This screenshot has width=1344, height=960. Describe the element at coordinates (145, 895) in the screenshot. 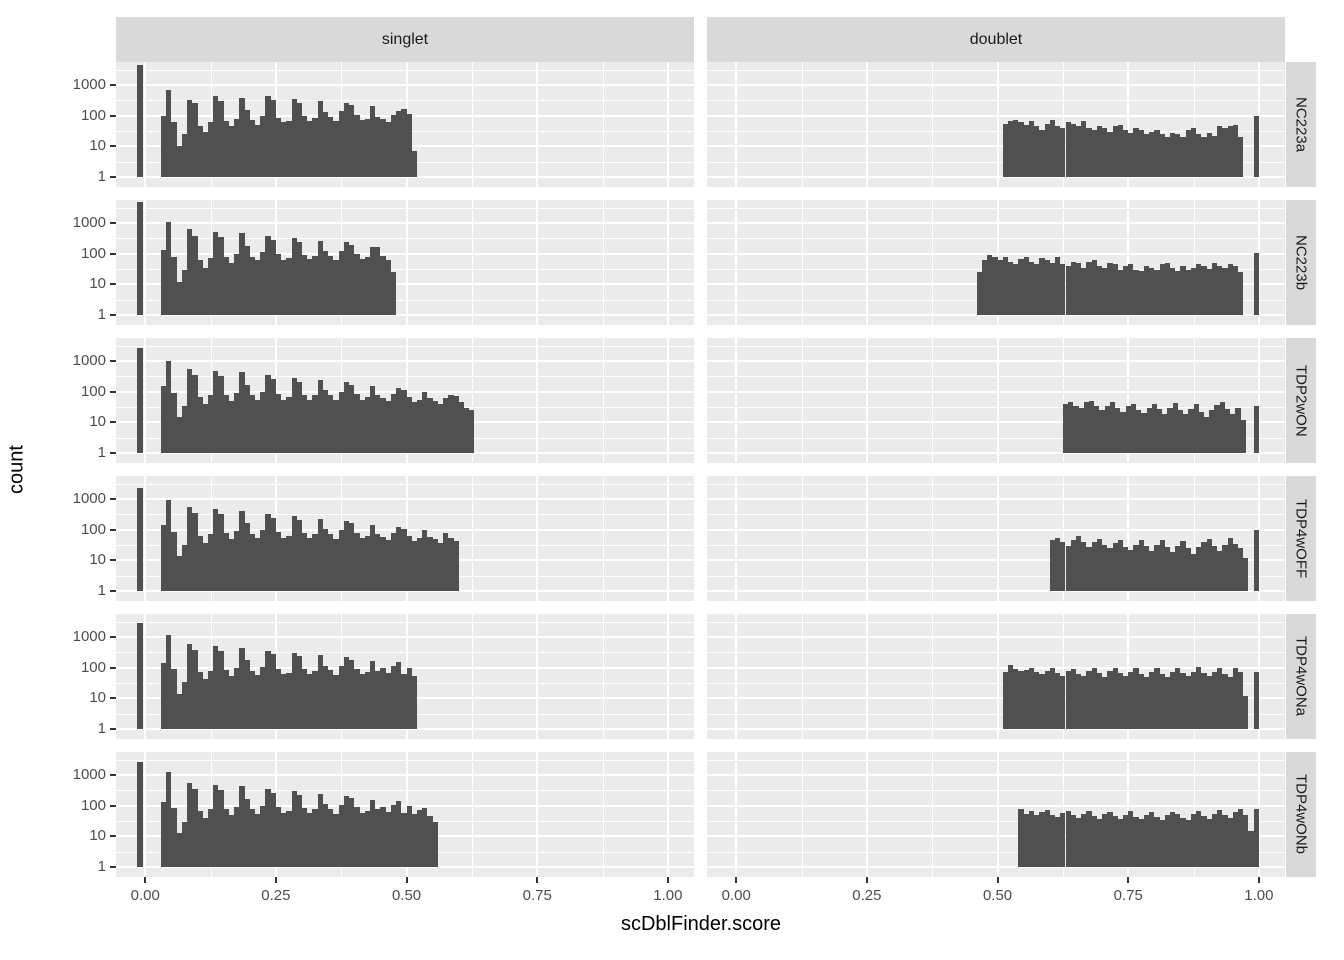

I see `x-tick-label: 0.00` at that location.